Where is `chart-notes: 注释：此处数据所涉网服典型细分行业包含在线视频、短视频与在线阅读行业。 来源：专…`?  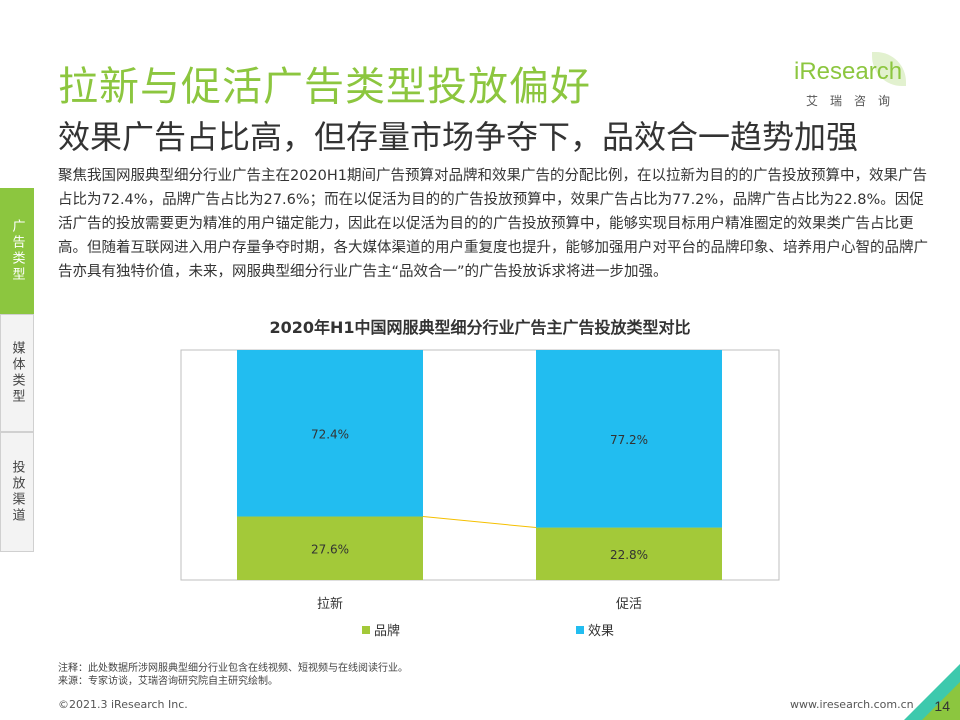
chart-notes: 注释：此处数据所涉网服典型细分行业包含在线视频、短视频与在线阅读行业。 来源：专… is located at coordinates (233, 675).